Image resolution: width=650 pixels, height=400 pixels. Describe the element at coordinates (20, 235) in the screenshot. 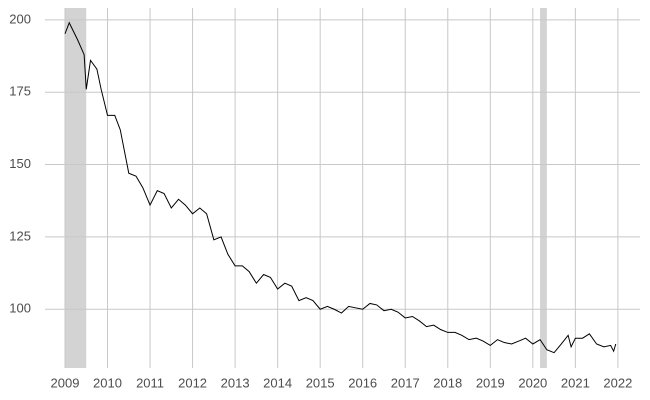

I see `y-tick-label: 125` at that location.